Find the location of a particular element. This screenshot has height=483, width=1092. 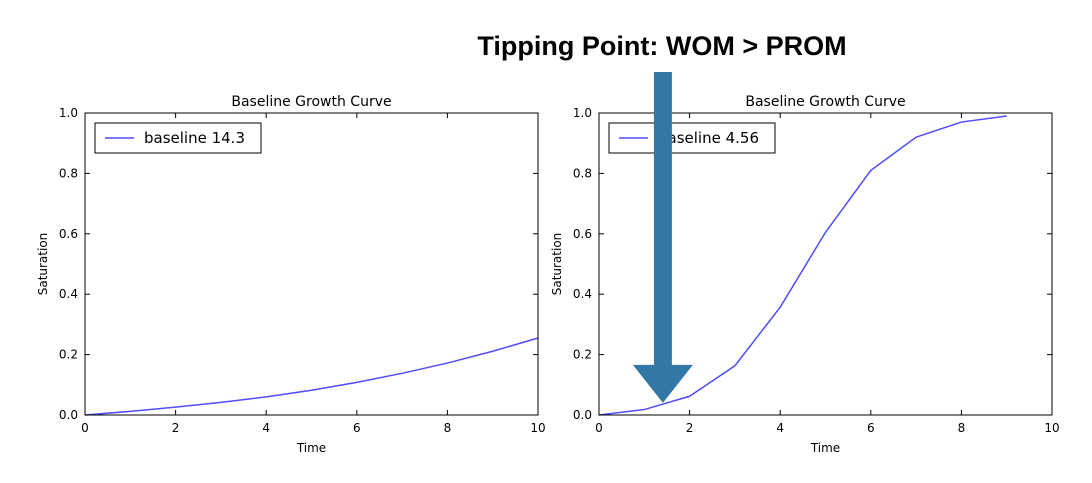

series-line is located at coordinates (311, 376).